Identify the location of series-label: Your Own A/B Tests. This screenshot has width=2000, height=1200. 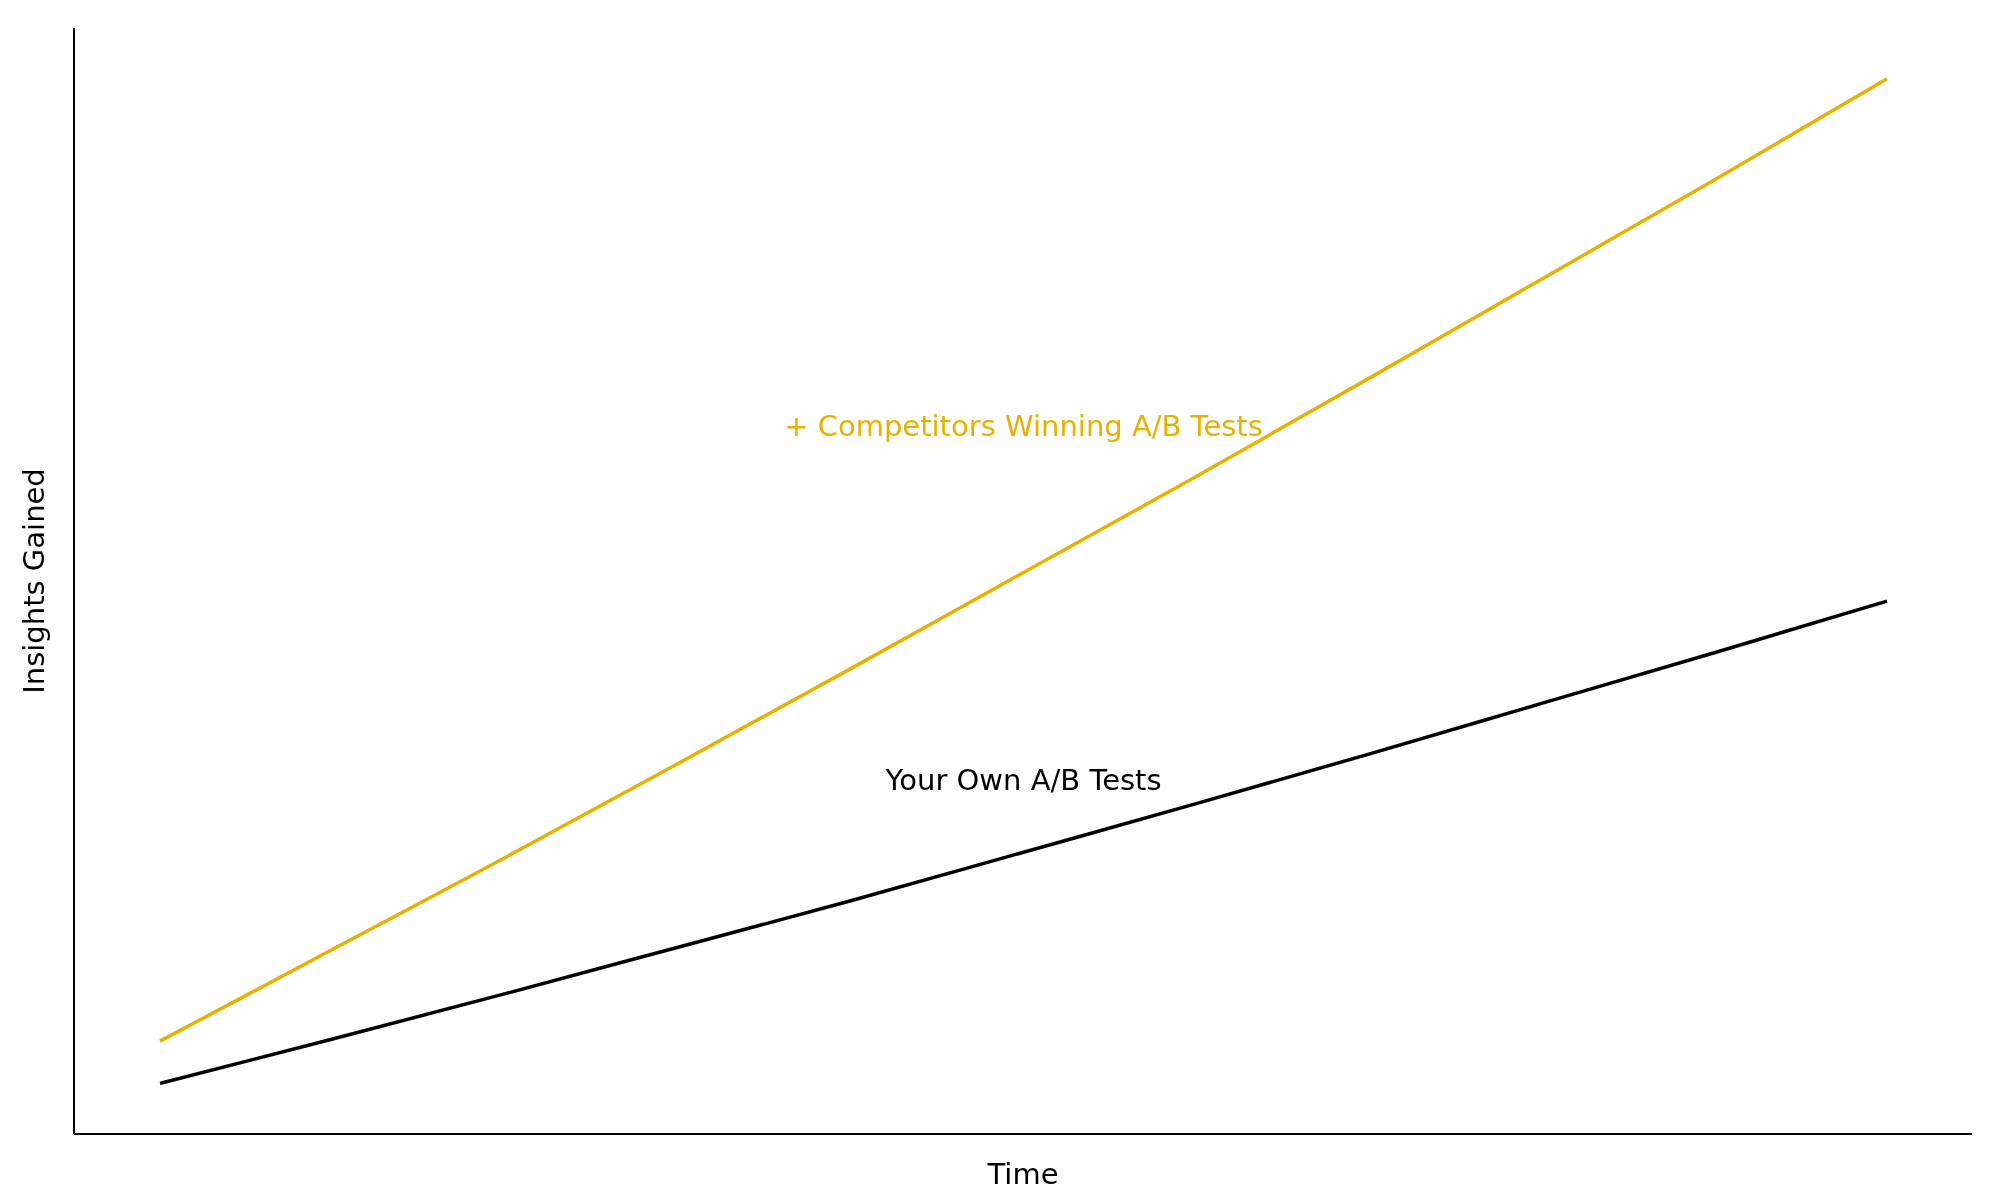
(1023, 780).